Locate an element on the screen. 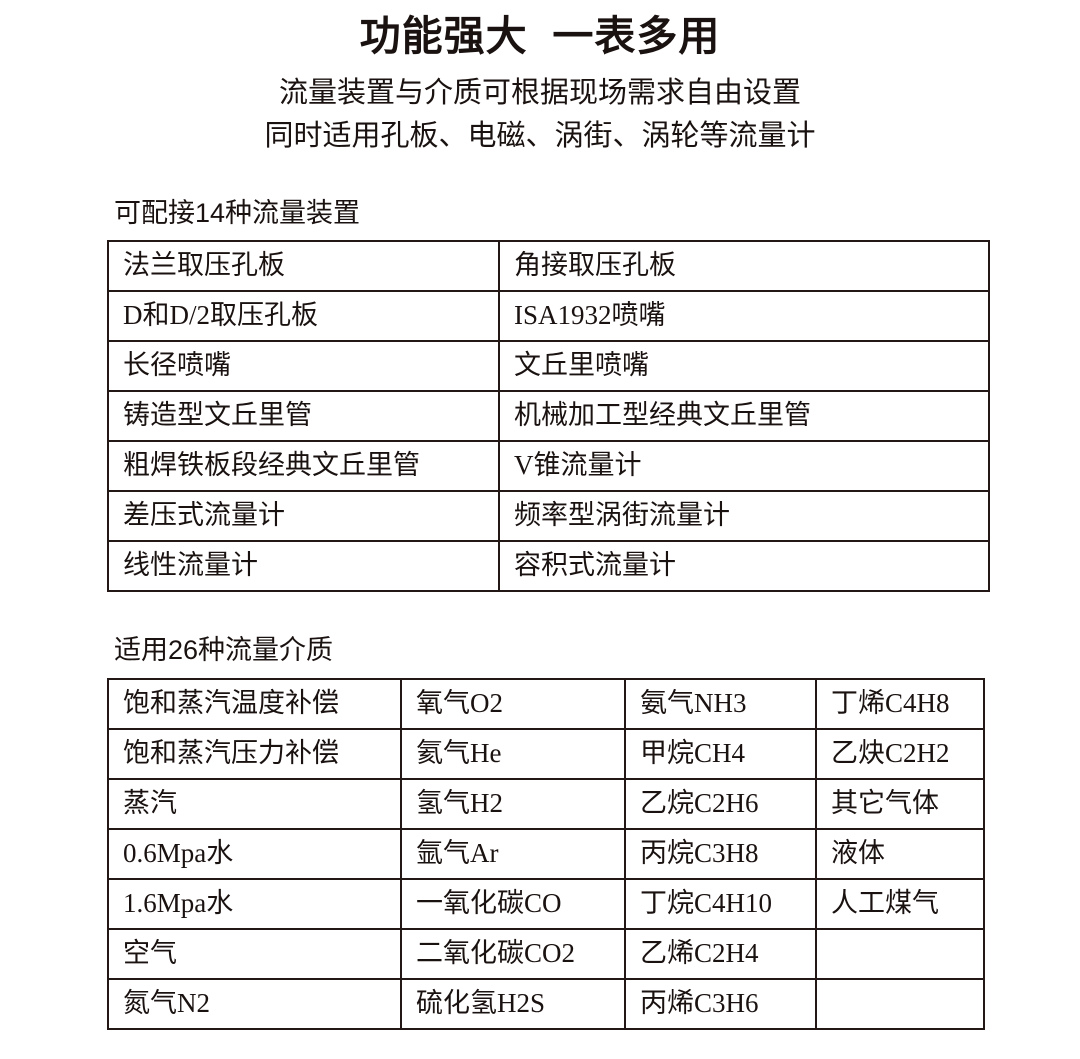 This screenshot has height=1059, width=1080. media-cell: 丙烯C3H6 is located at coordinates (720, 1004).